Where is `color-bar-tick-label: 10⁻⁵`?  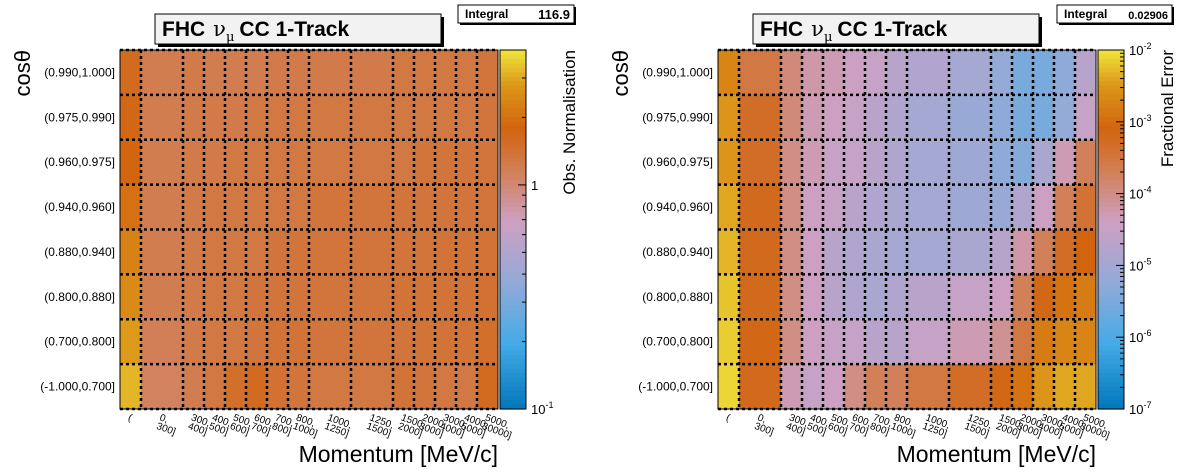
color-bar-tick-label: 10⁻⁵ is located at coordinates (1140, 264).